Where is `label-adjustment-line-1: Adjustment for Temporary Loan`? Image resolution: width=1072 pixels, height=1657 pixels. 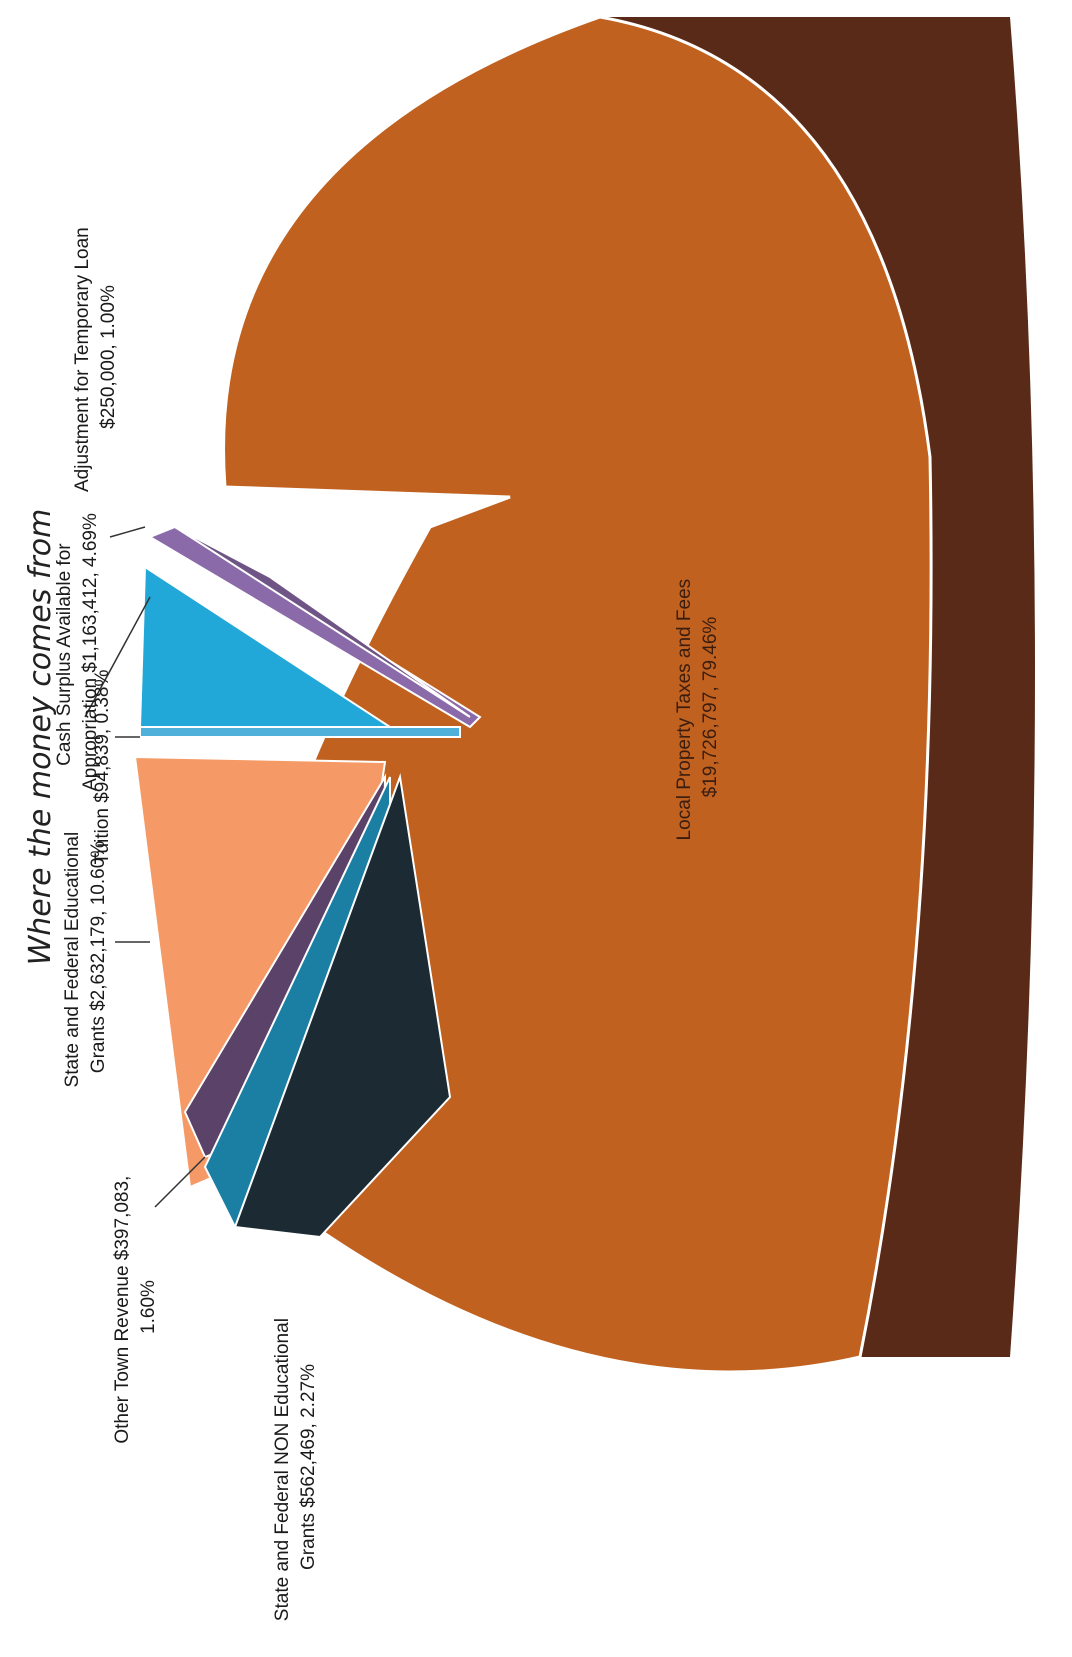 label-adjustment-line-1: Adjustment for Temporary Loan is located at coordinates (82, 359).